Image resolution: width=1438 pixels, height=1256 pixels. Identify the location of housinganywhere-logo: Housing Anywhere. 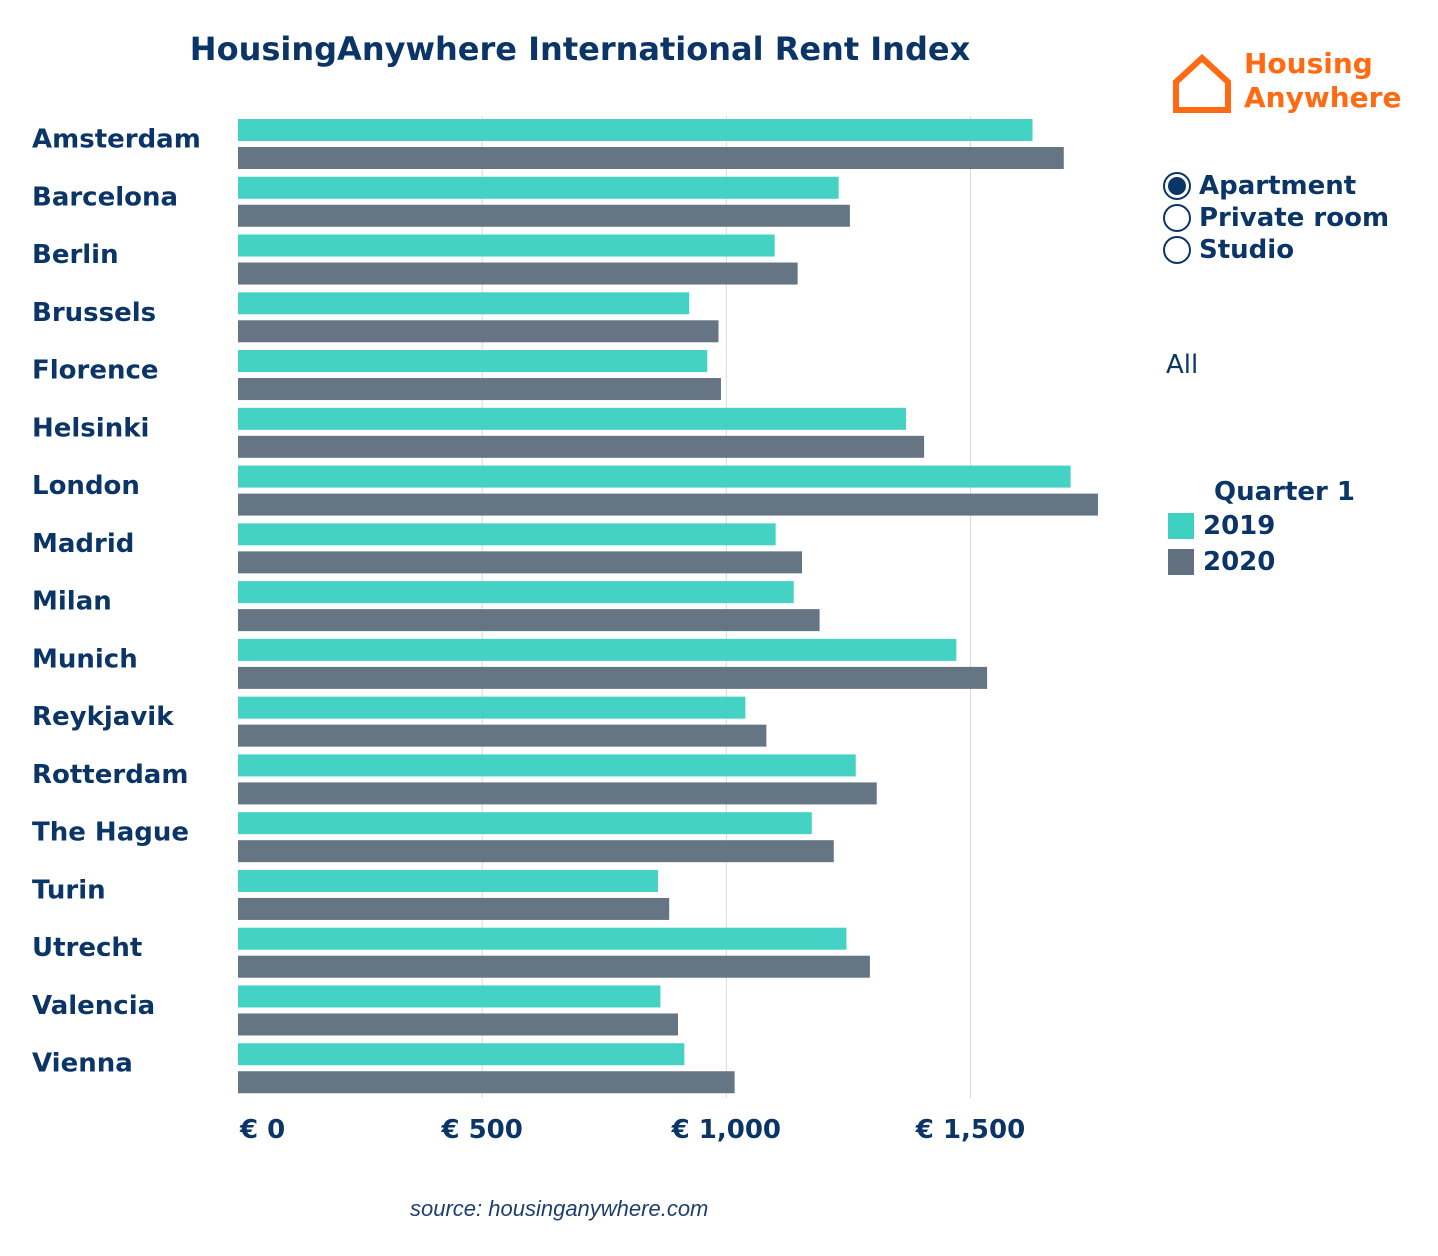
(1293, 88).